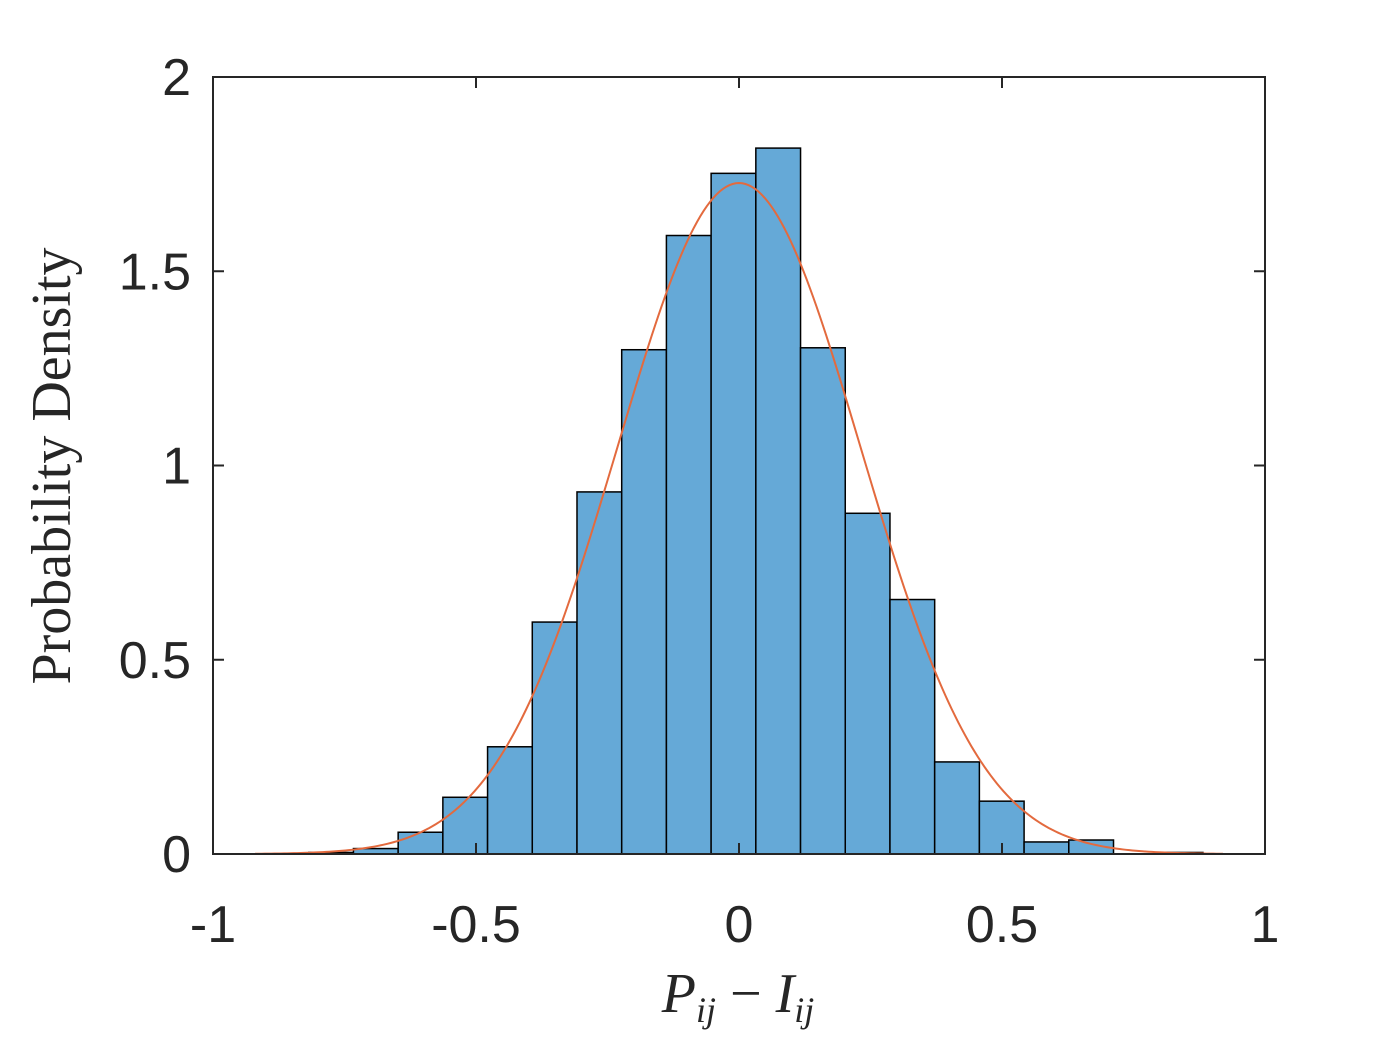  Describe the element at coordinates (1265, 925) in the screenshot. I see `x-tick-label: 1` at that location.